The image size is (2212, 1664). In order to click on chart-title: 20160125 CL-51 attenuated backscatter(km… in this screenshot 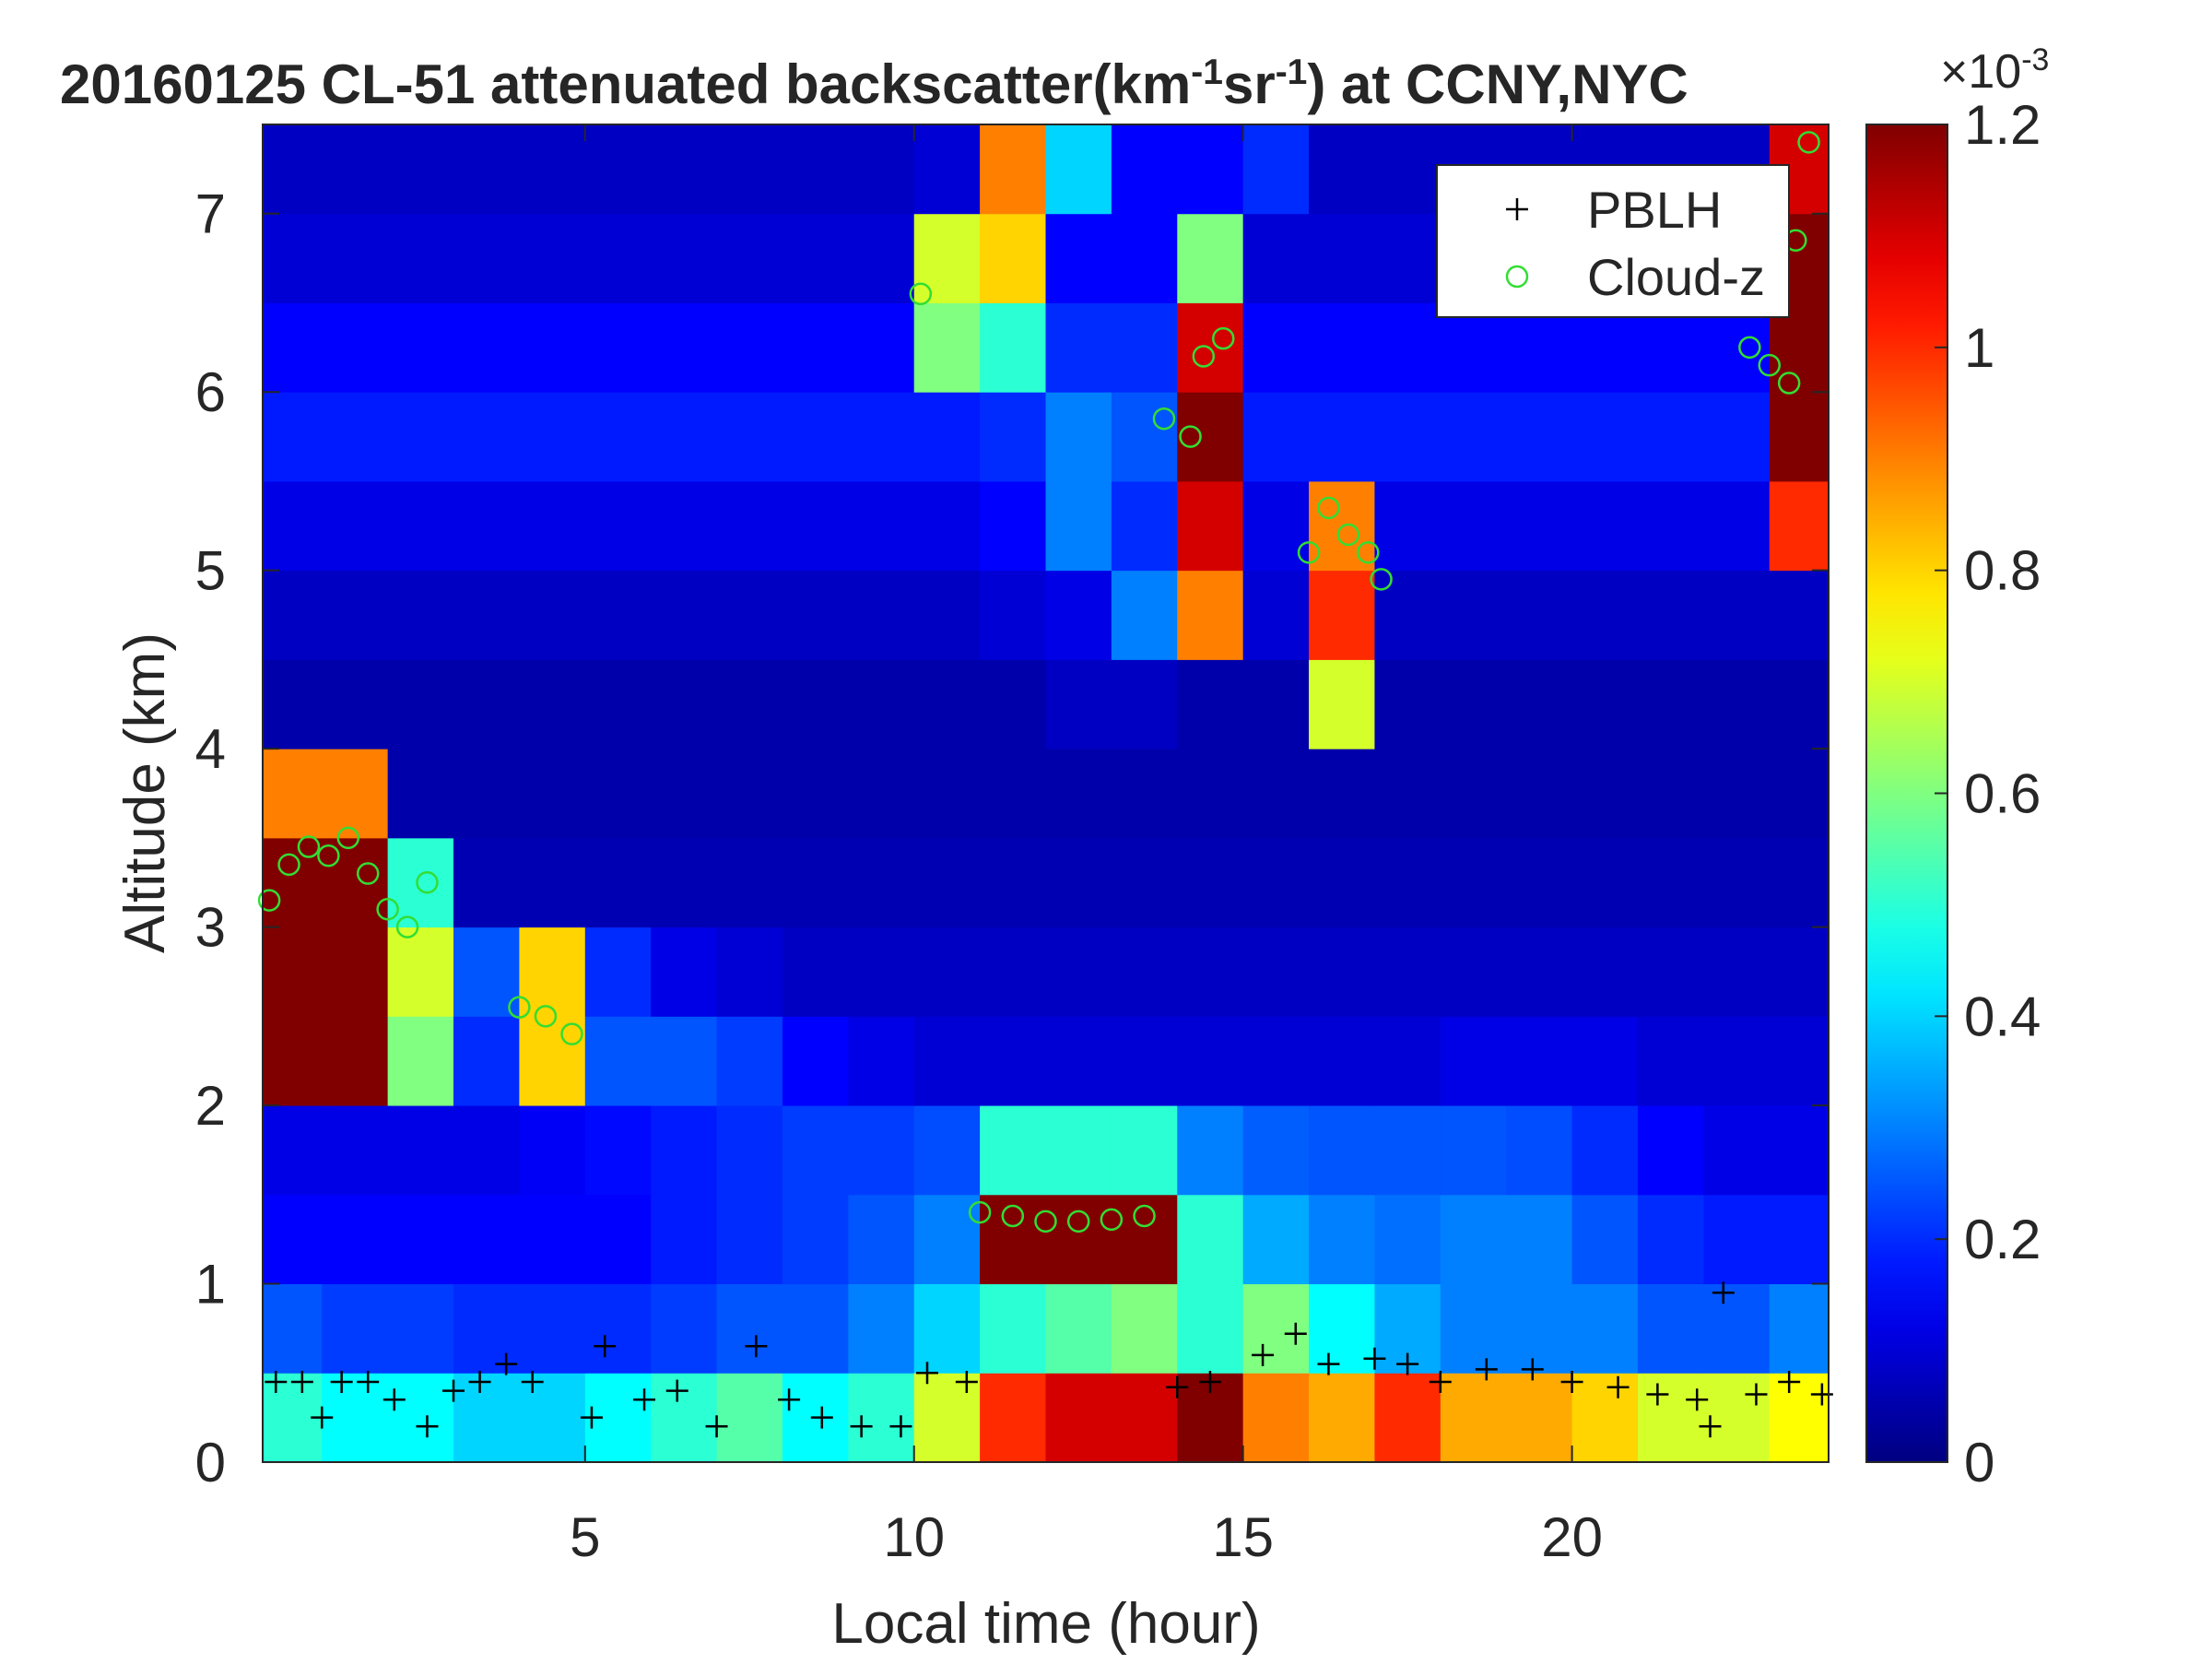, I will do `click(874, 84)`.